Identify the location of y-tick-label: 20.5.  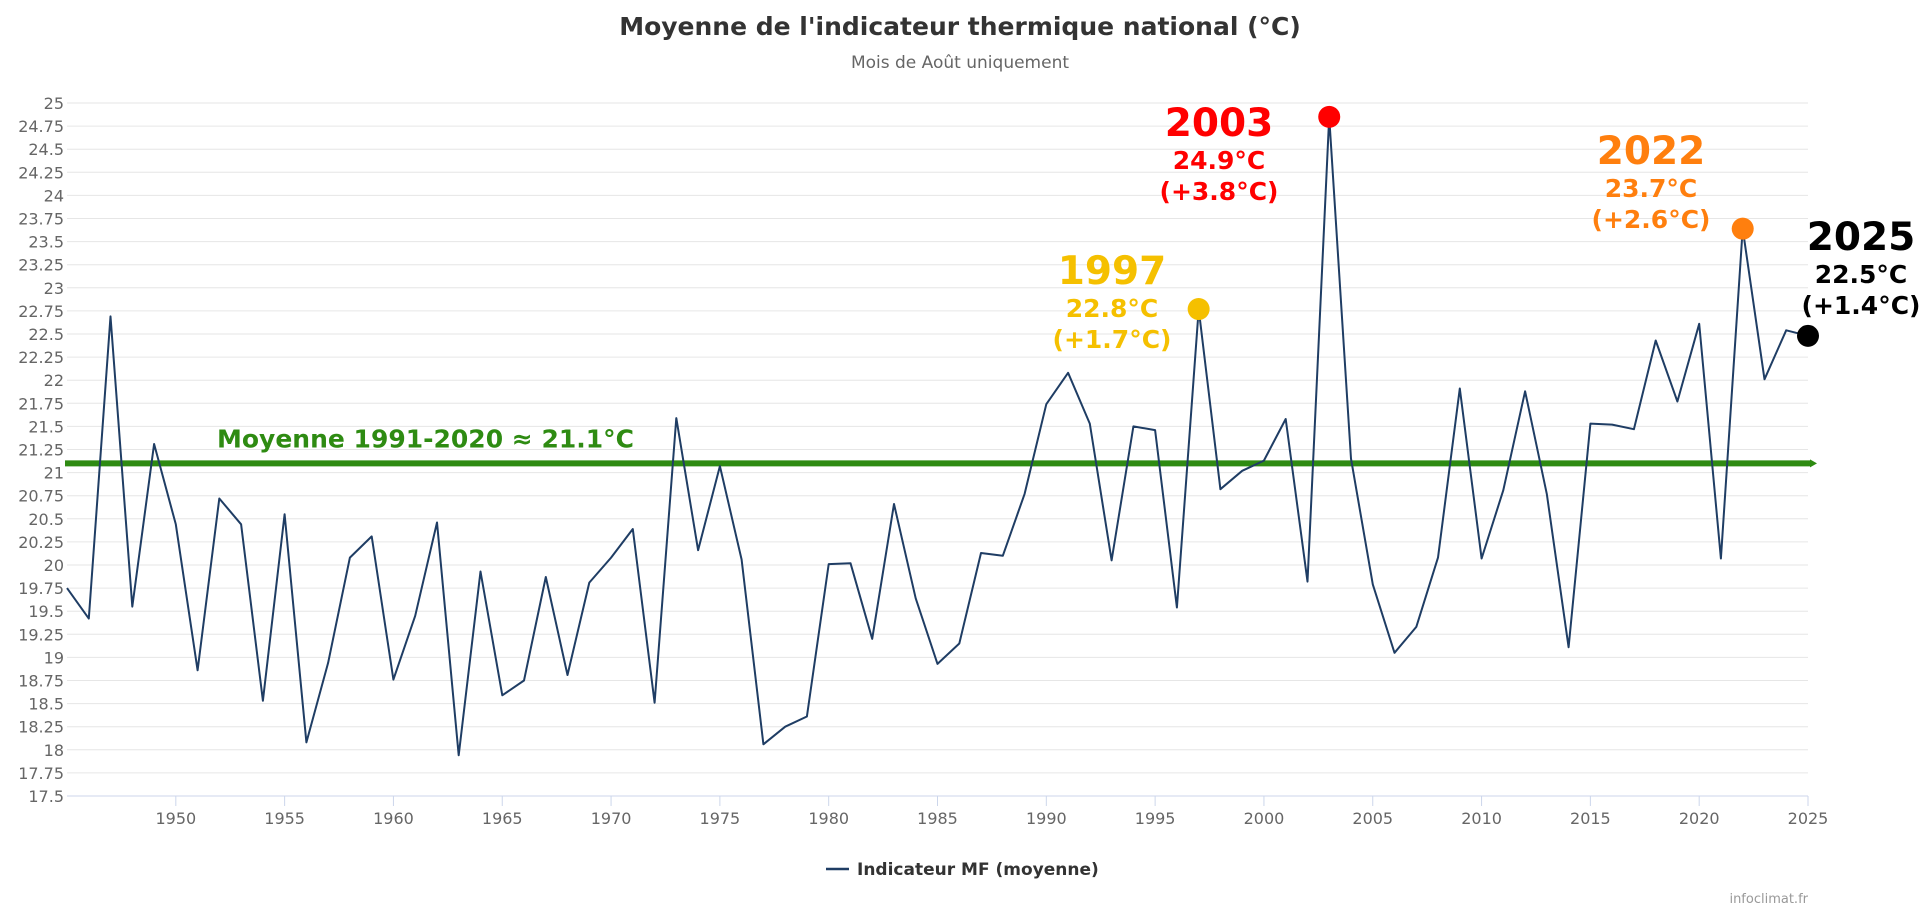
(46, 519).